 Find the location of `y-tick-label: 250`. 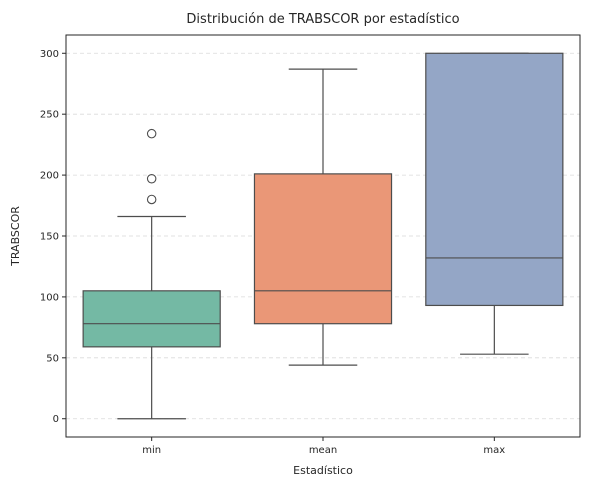

y-tick-label: 250 is located at coordinates (49, 115).